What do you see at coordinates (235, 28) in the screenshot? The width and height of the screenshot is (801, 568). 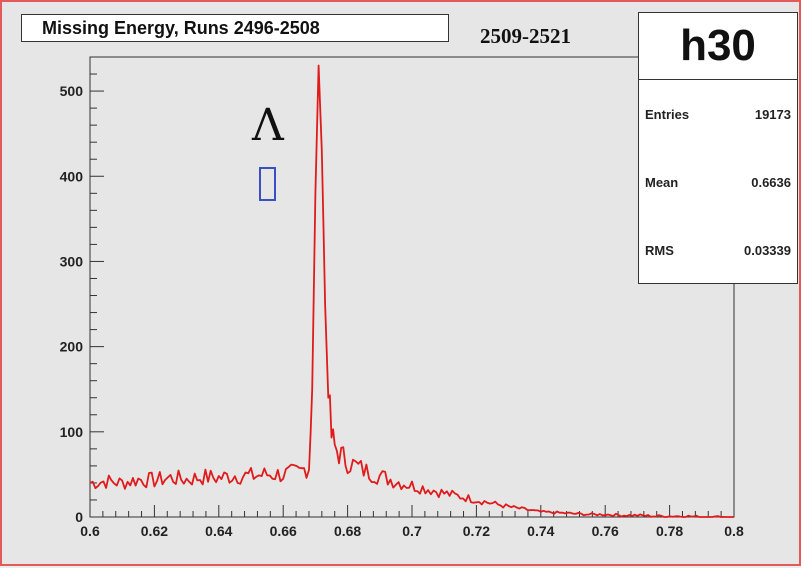 I see `chart-title: Missing Energy, Runs 2496-2508` at bounding box center [235, 28].